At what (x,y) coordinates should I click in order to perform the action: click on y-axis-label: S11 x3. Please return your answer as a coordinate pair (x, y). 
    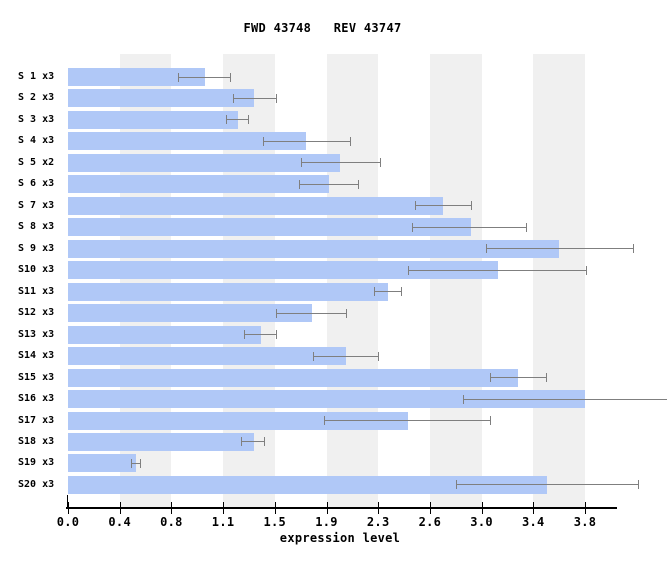
    Looking at the image, I should click on (36, 291).